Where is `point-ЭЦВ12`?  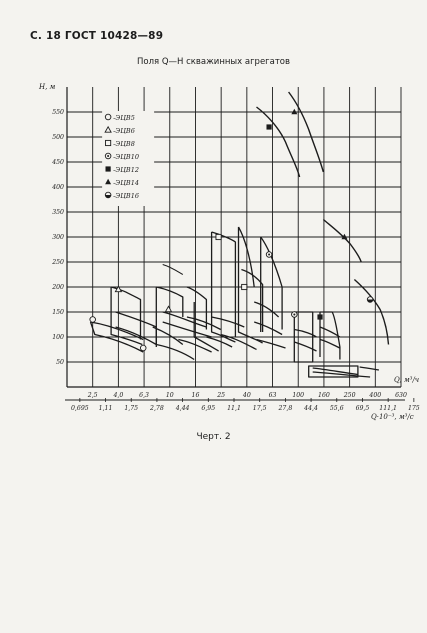 point-ЭЦВ12 is located at coordinates (320, 317).